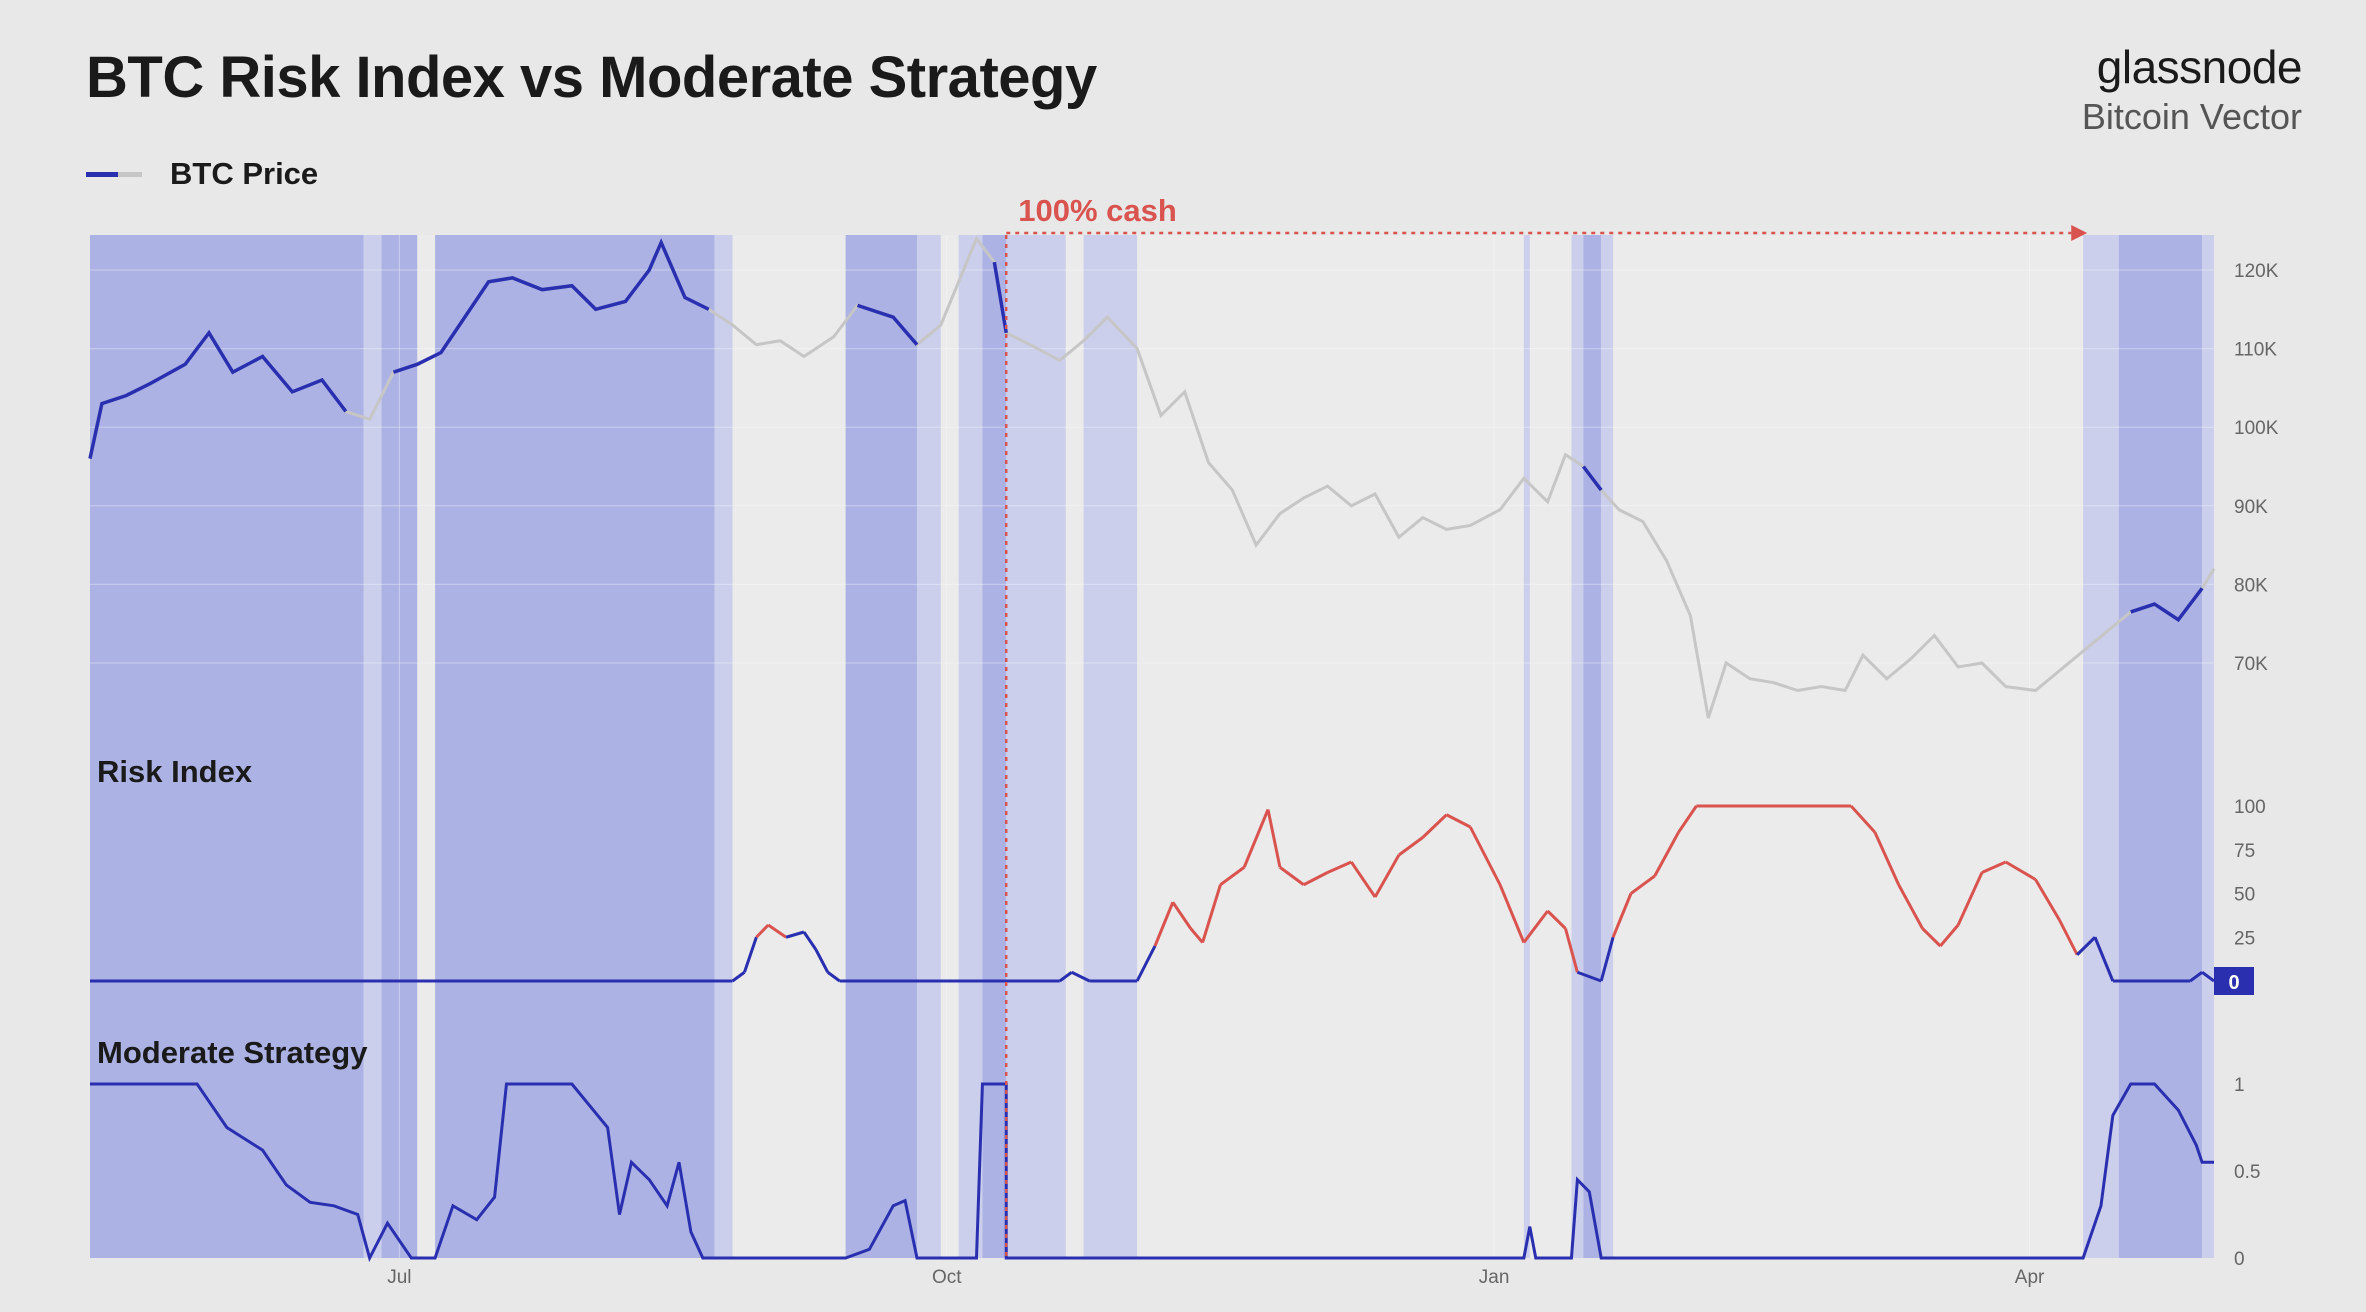 This screenshot has height=1312, width=2366. I want to click on y-tick-label: 80K, so click(2251, 585).